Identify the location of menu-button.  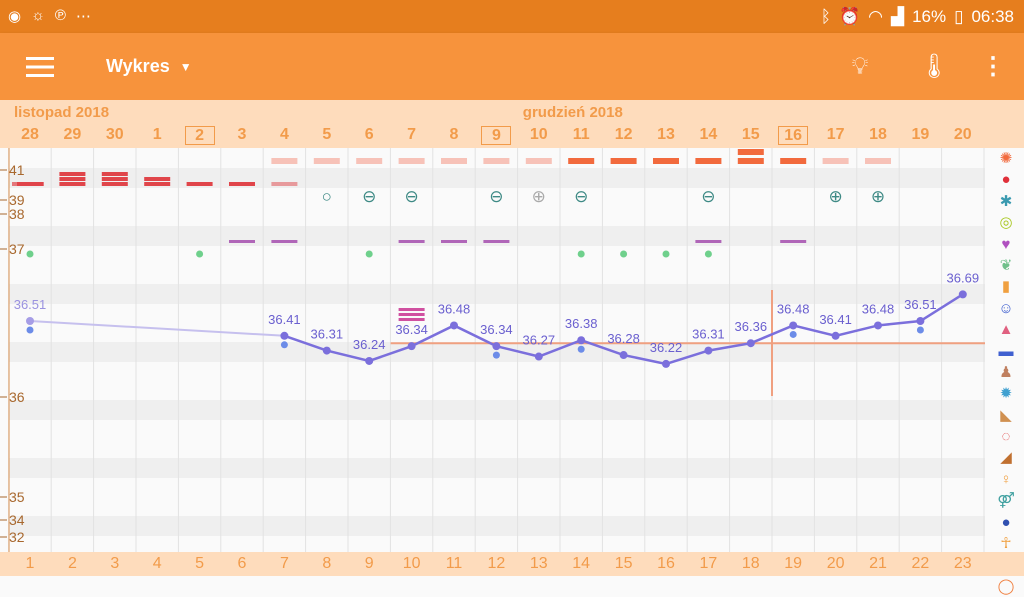
(40, 66).